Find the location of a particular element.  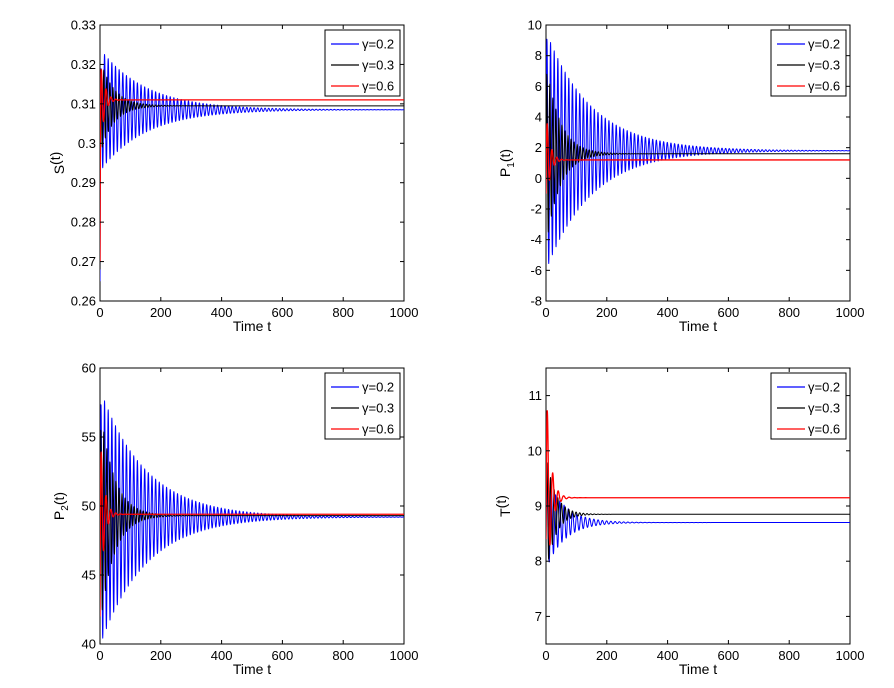

y-tick-labels: 40 45 50 55 60 is located at coordinates (89, 506).